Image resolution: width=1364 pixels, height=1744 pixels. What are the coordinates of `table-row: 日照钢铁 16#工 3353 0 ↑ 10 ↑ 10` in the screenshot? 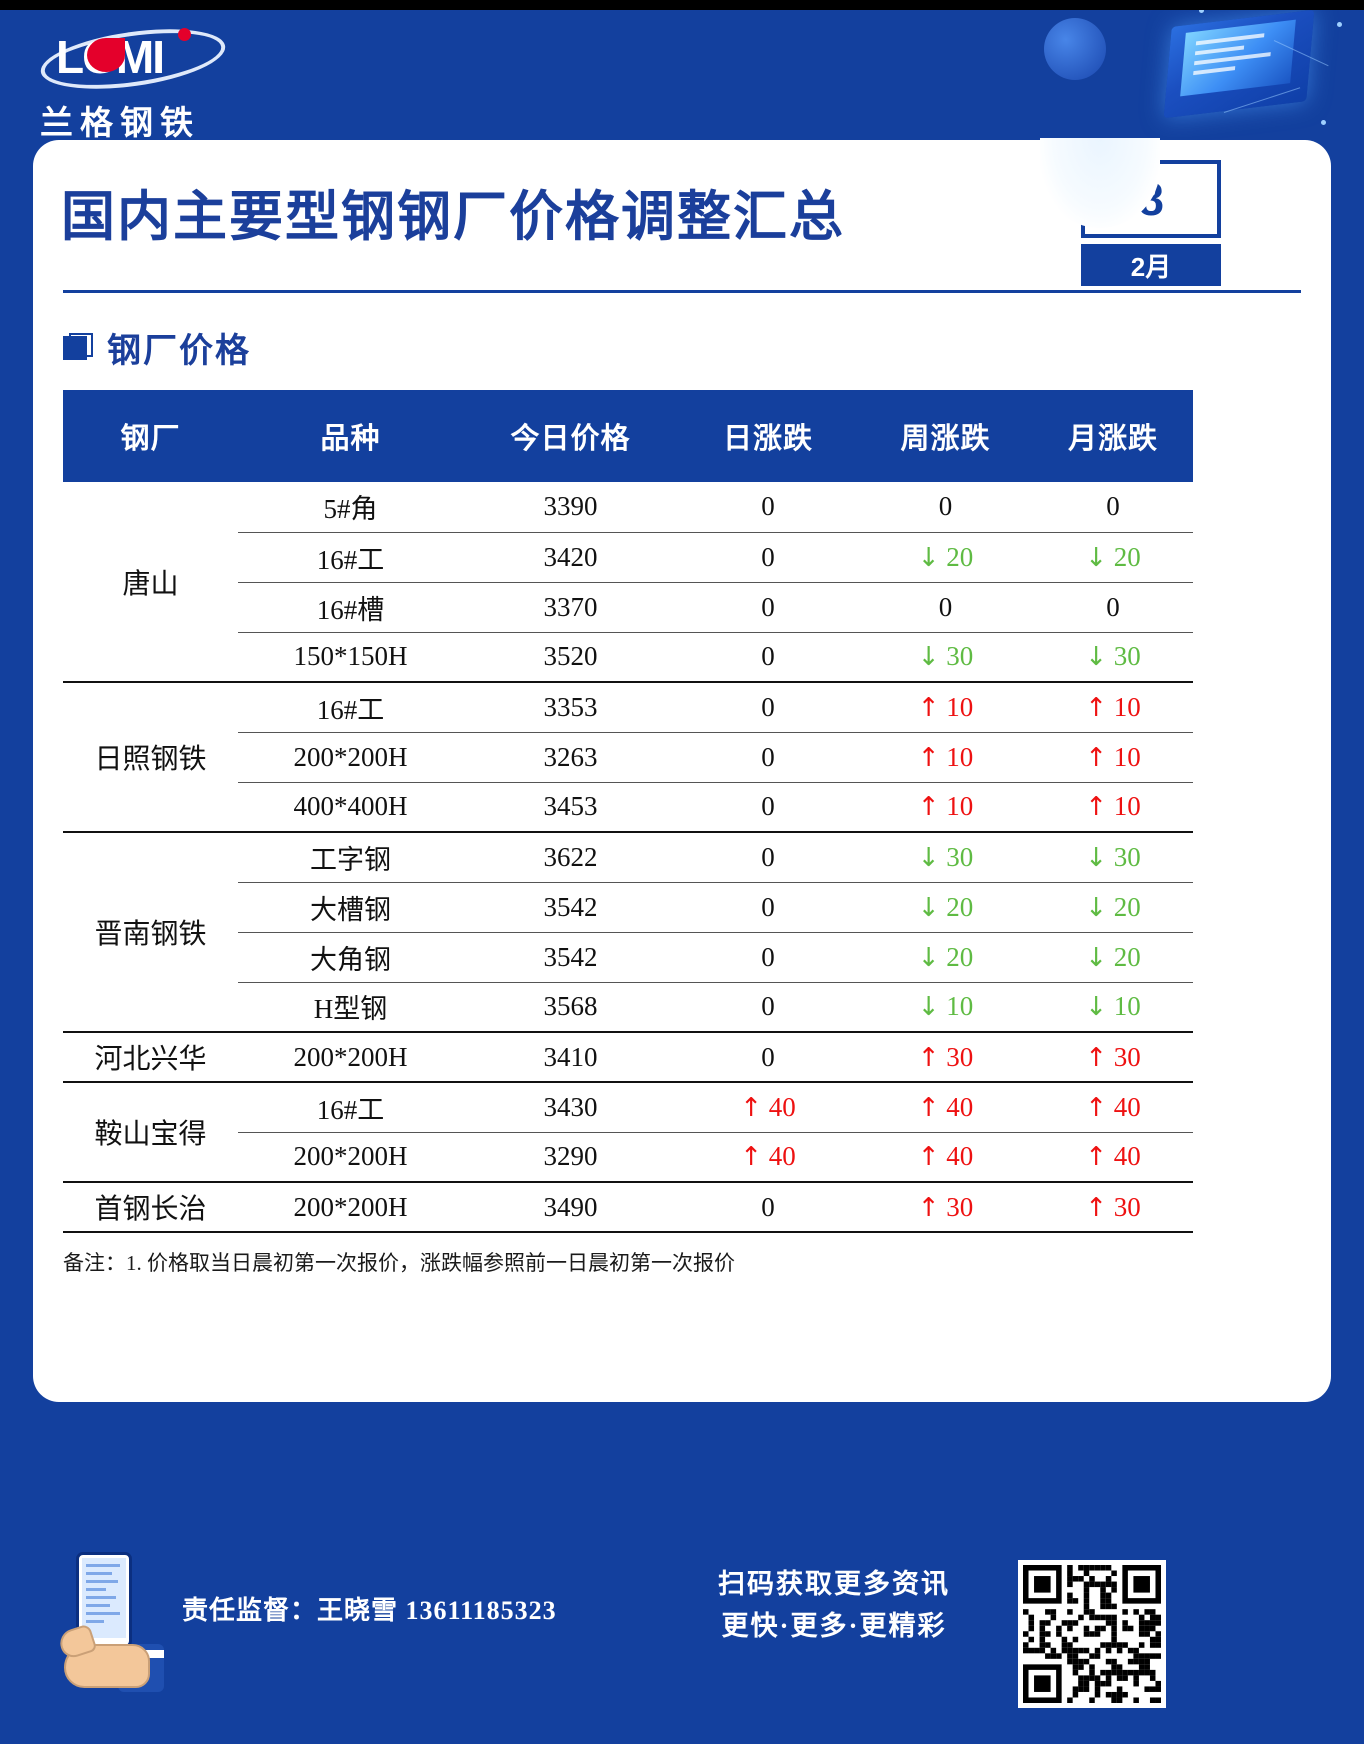 It's located at (628, 757).